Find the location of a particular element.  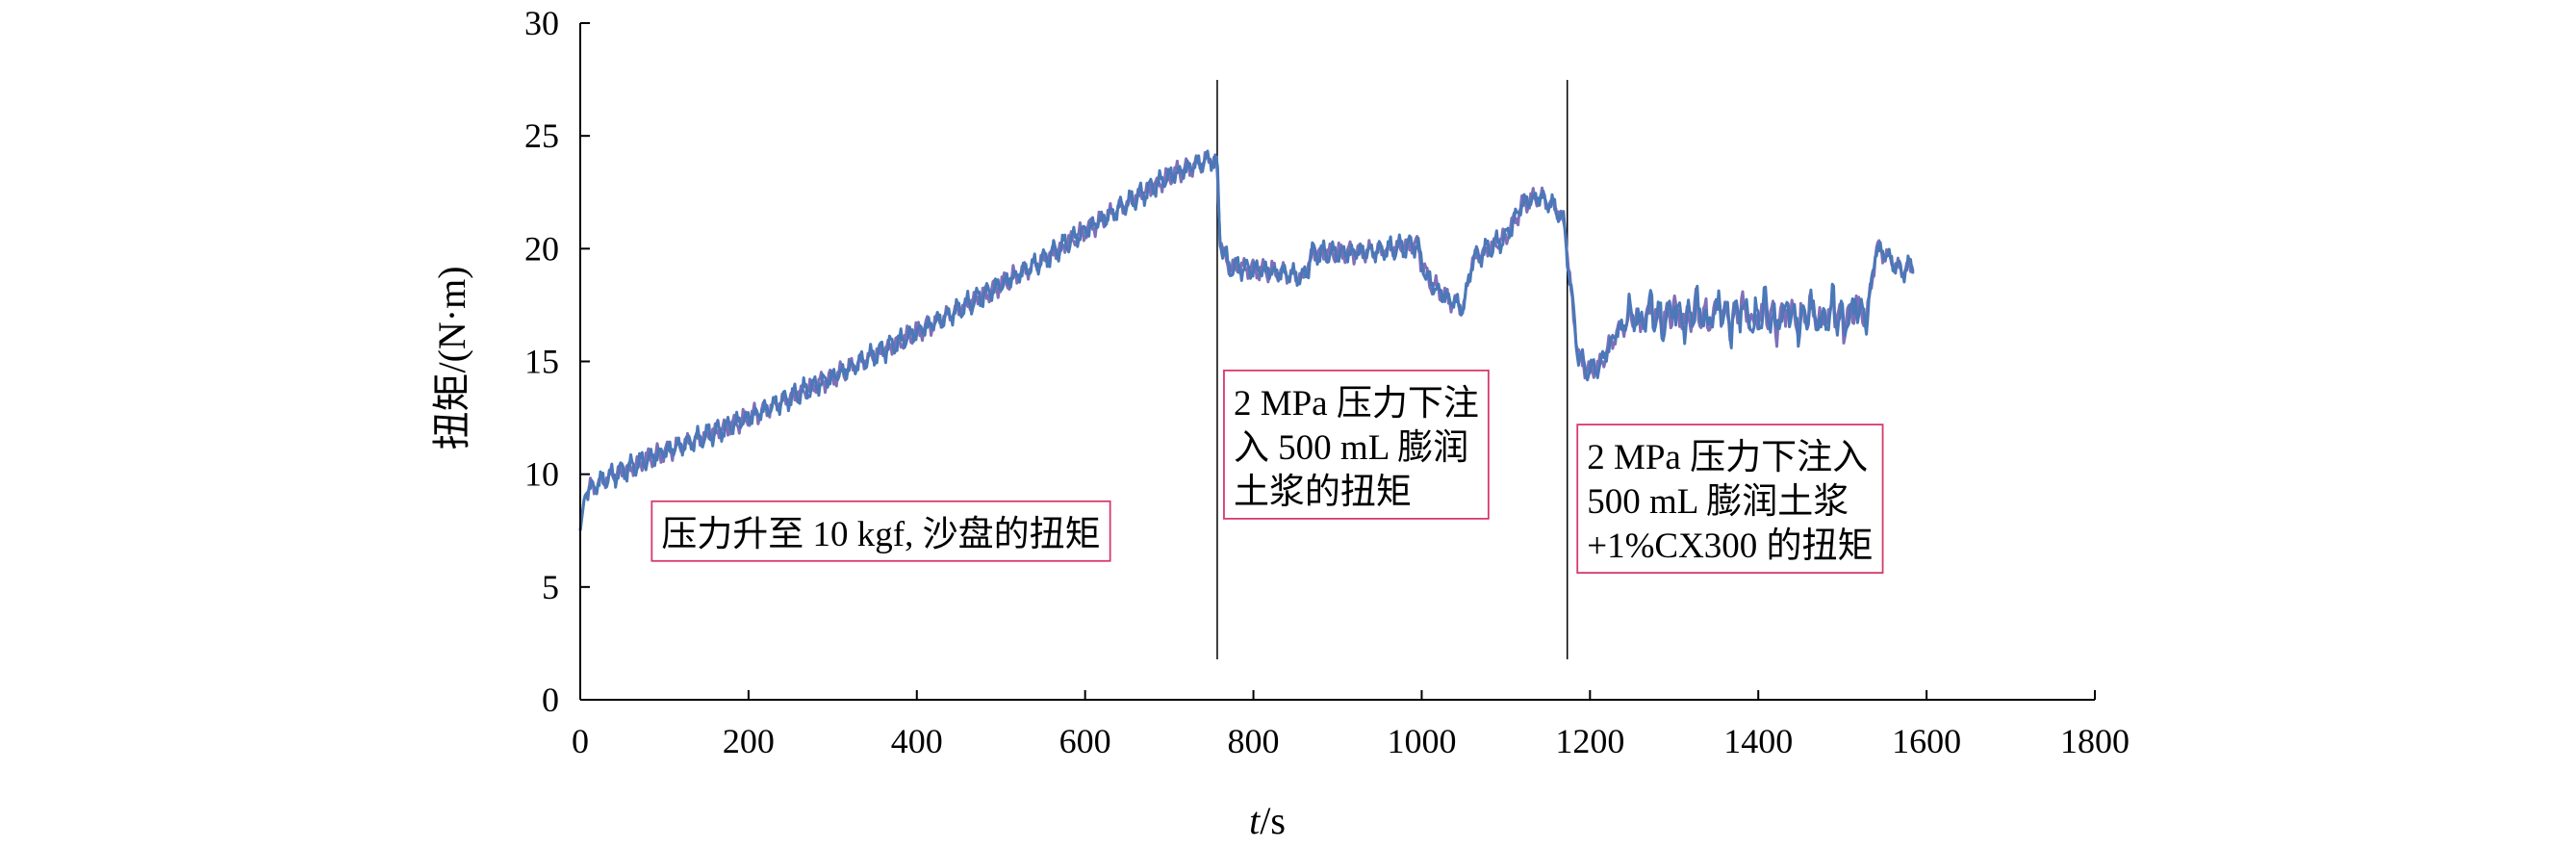

y-tick-label: 10 is located at coordinates (541, 474).